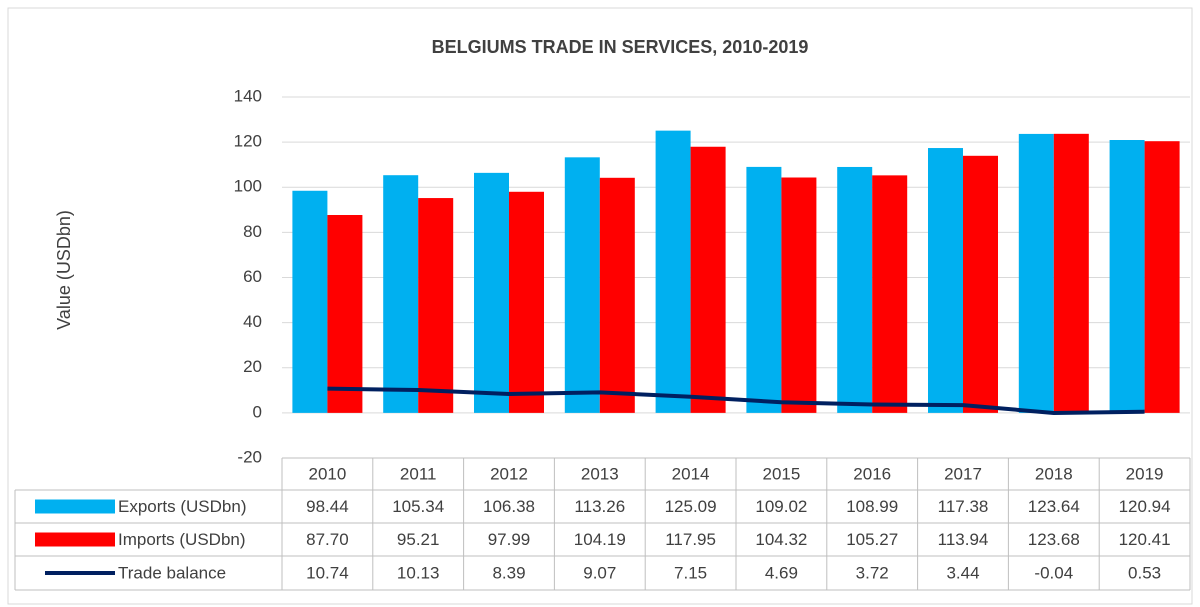 The width and height of the screenshot is (1200, 607). What do you see at coordinates (872, 506) in the screenshot?
I see `table-value: 108.99` at bounding box center [872, 506].